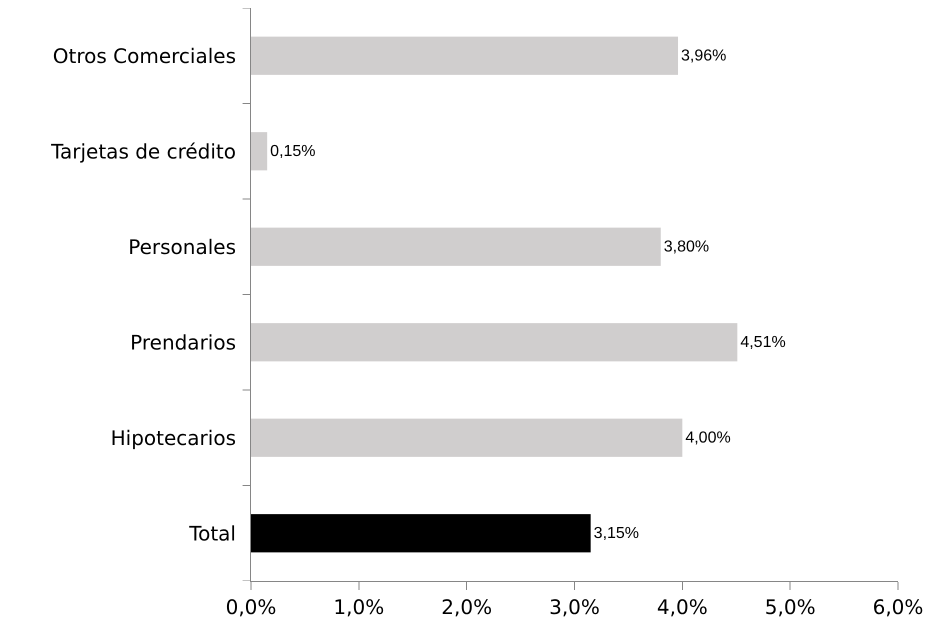 The width and height of the screenshot is (930, 635). I want to click on x-tick-label: 6,0%, so click(898, 607).